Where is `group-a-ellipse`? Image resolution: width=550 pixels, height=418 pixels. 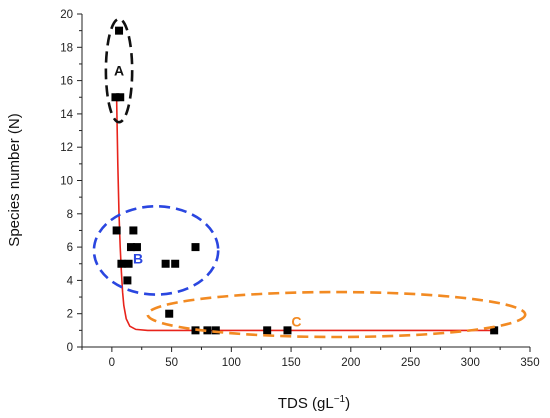 group-a-ellipse is located at coordinates (119, 70).